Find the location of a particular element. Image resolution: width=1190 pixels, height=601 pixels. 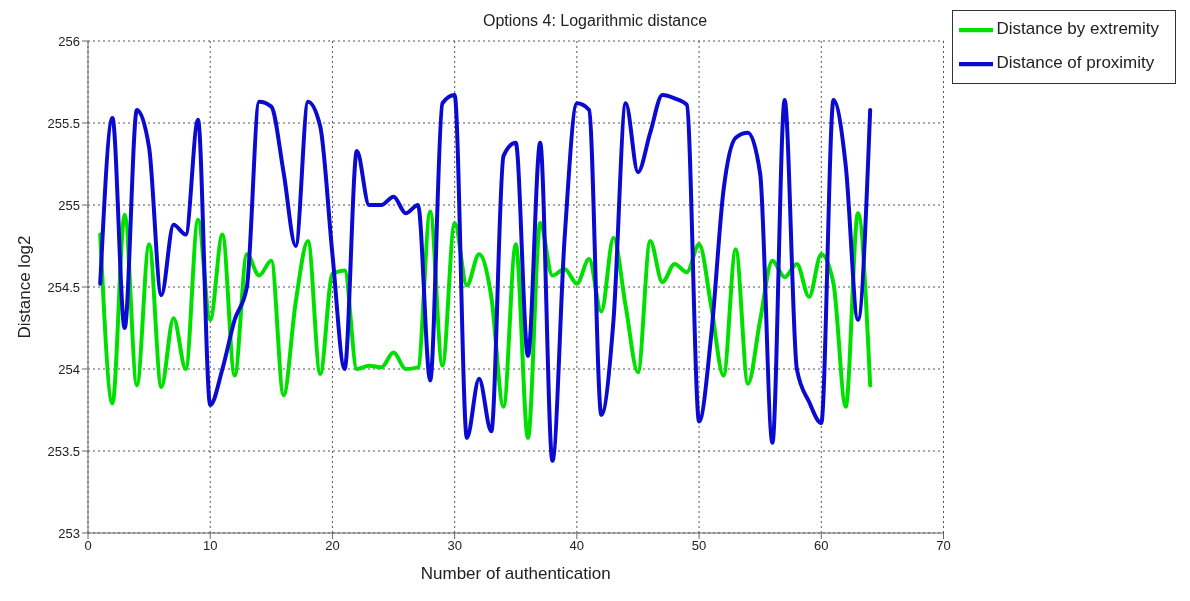

x-tick-label: 20 is located at coordinates (332, 546).